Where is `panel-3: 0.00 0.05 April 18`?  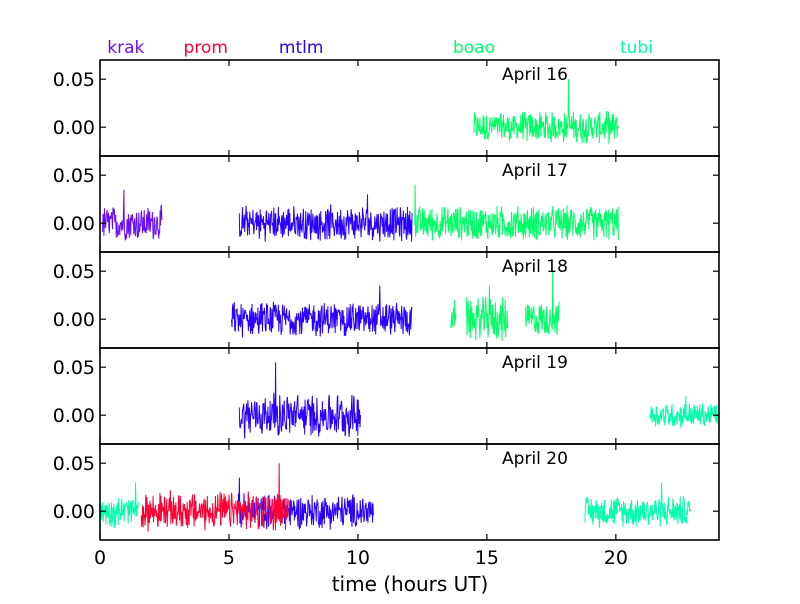 panel-3: 0.00 0.05 April 18 is located at coordinates (386, 300).